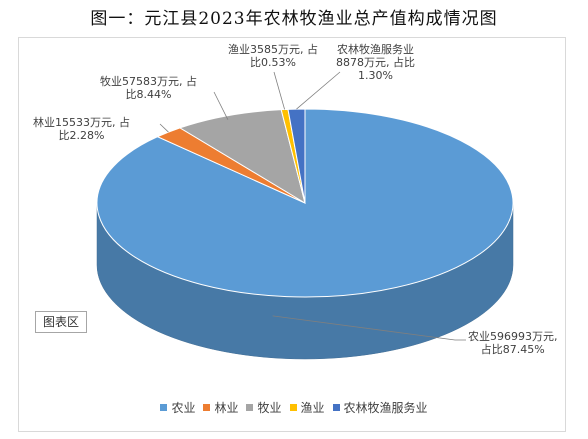 Image resolution: width=588 pixels, height=439 pixels. Describe the element at coordinates (61, 322) in the screenshot. I see `plot-area-label: 图表区` at that location.